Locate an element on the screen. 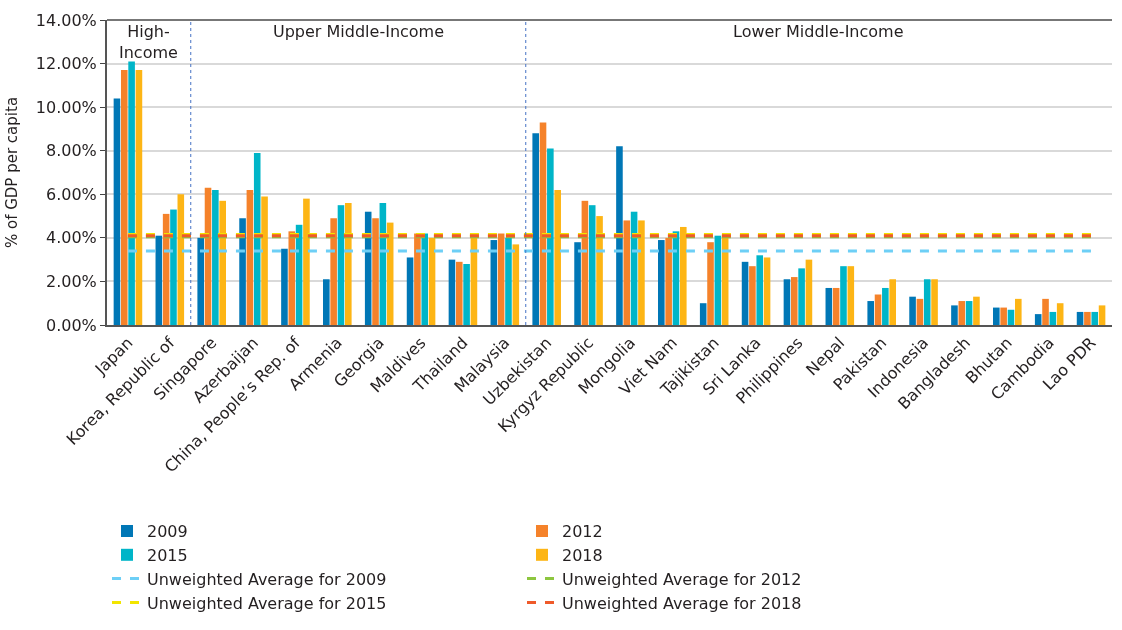  legend-label: 2018 is located at coordinates (582, 556).